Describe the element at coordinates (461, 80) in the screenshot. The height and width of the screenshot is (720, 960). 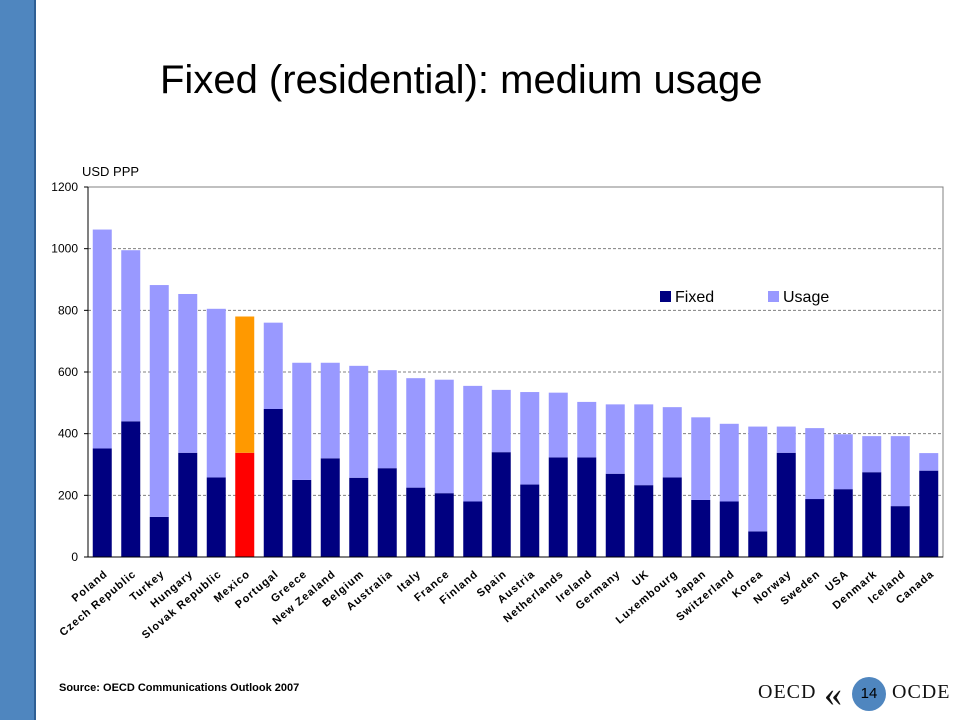
I see `slide-title: Fixed (residential): medium usage` at that location.